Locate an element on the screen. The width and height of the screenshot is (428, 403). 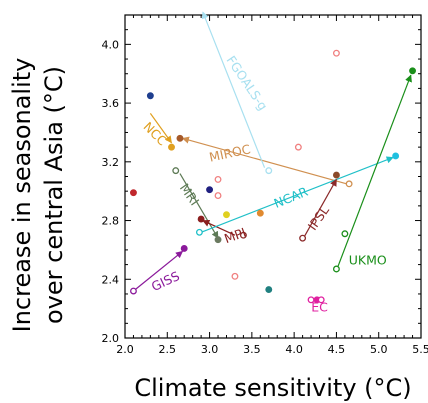
arrow-mpi is located at coordinates (219, 227).